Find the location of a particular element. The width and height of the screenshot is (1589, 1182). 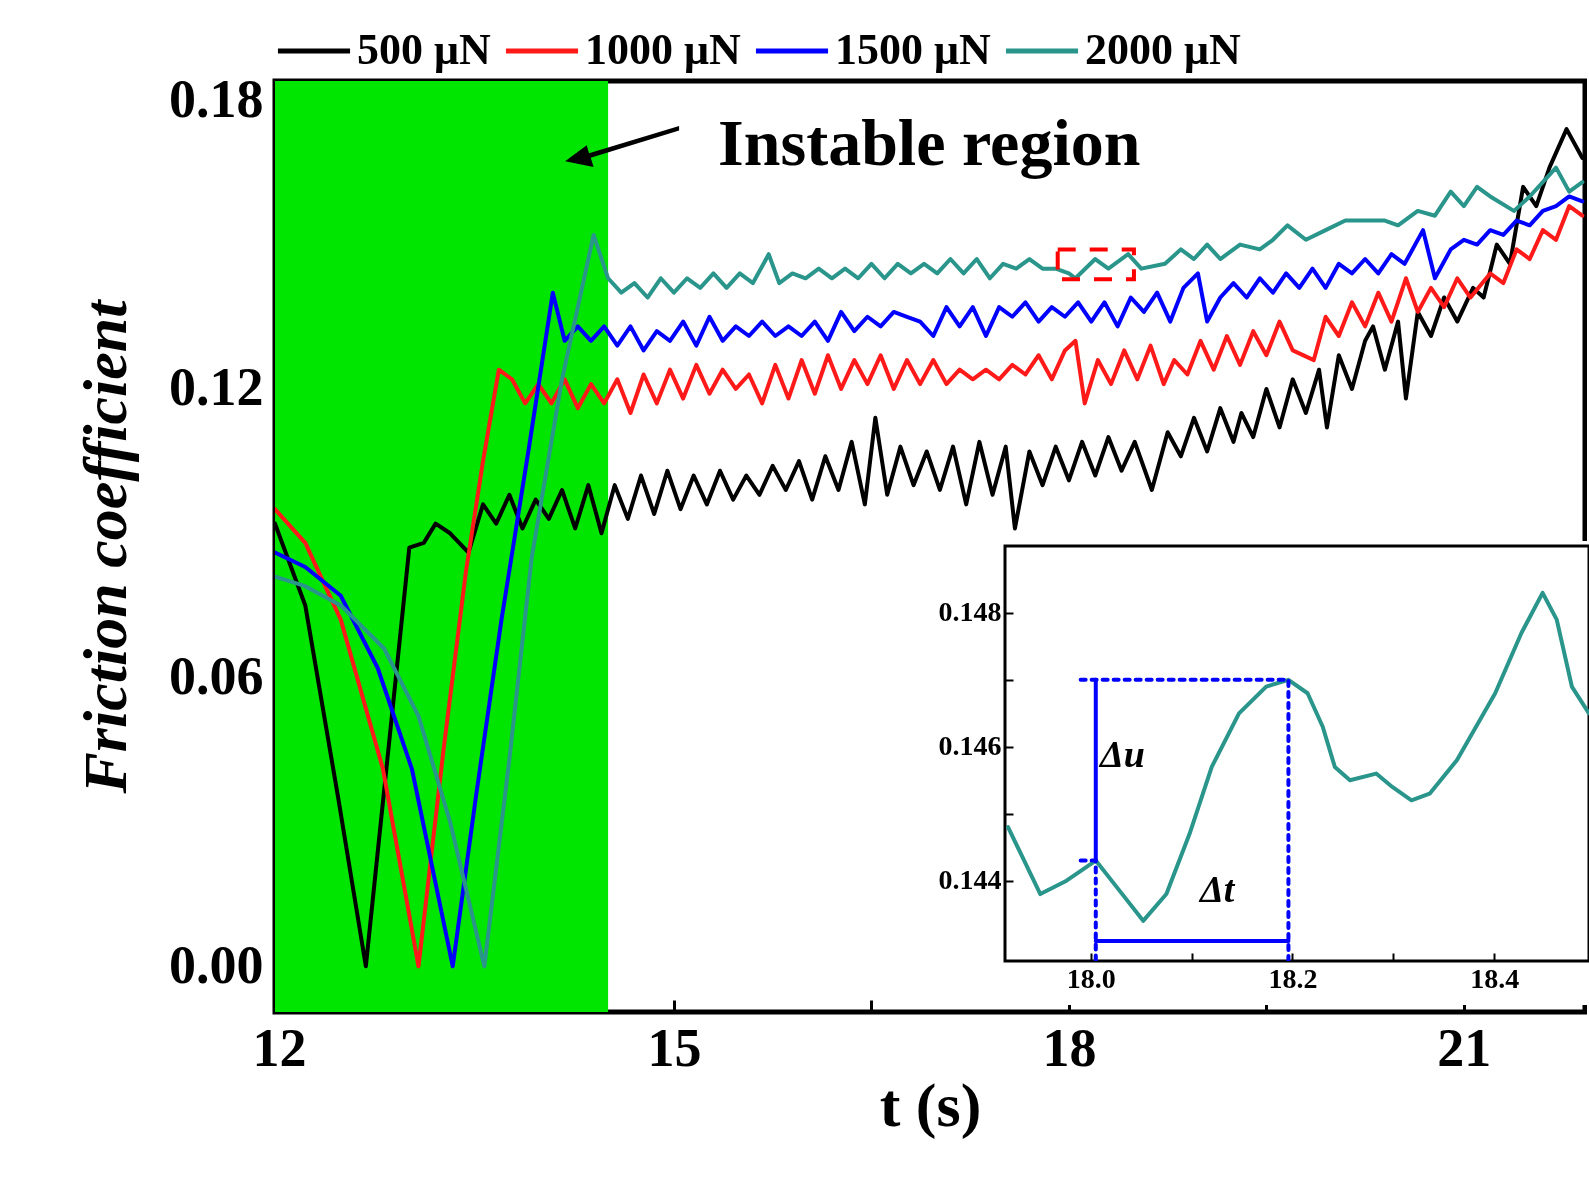

legend-label: 500 μN is located at coordinates (424, 49).